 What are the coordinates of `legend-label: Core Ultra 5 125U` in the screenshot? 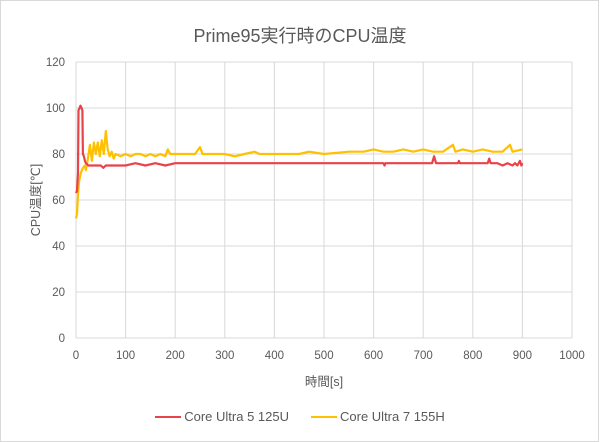 It's located at (236, 416).